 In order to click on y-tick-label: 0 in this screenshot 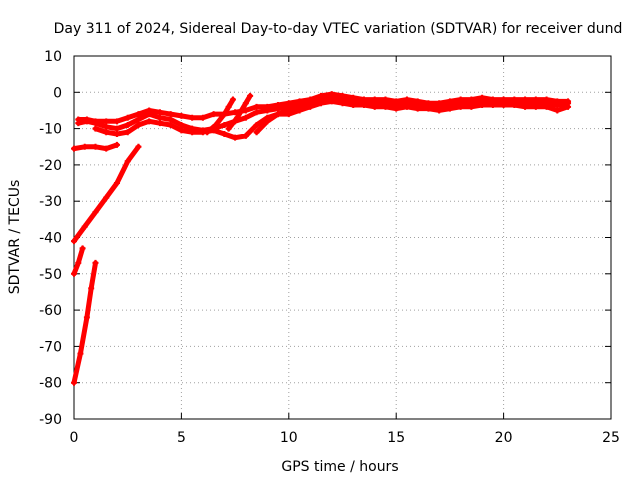, I will do `click(57, 93)`.